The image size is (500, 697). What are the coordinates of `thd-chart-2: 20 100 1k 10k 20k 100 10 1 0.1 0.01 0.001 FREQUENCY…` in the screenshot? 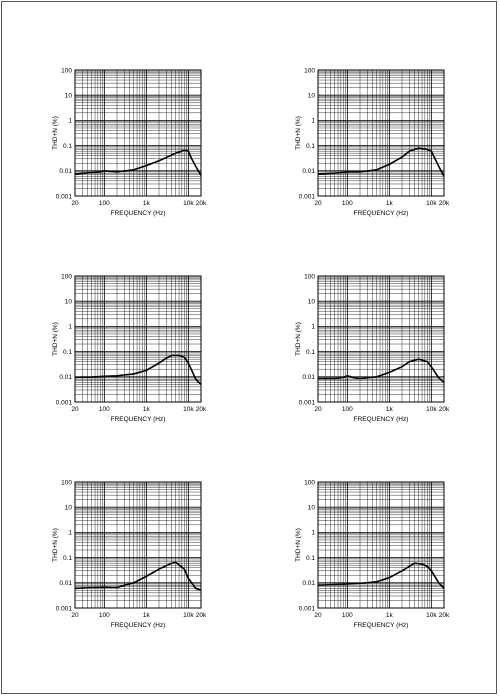 It's located at (372, 142).